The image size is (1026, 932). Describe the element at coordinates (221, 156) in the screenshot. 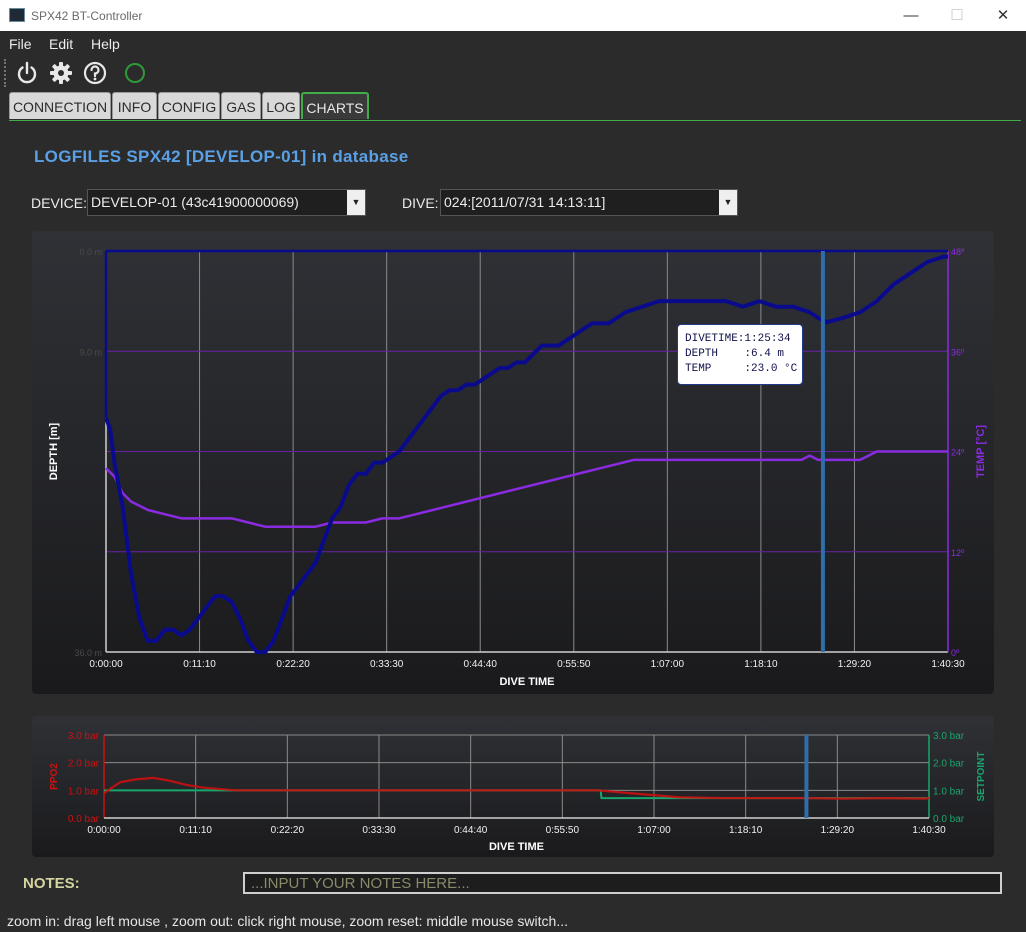

I see `page-title: LOGFILES SPX42 [DEVELOP-01] in database` at that location.